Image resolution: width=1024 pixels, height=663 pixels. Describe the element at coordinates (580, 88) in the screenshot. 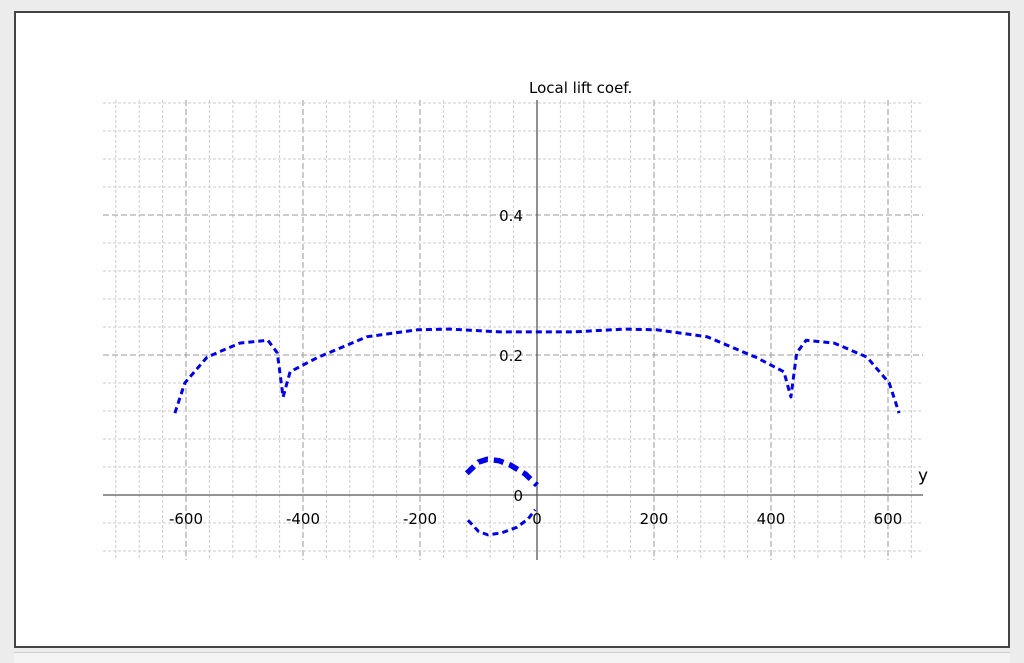

I see `y-axis-label: Local lift coef.` at that location.